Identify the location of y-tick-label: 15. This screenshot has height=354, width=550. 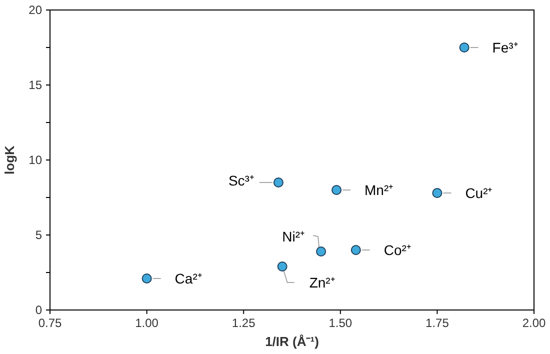
(35, 85).